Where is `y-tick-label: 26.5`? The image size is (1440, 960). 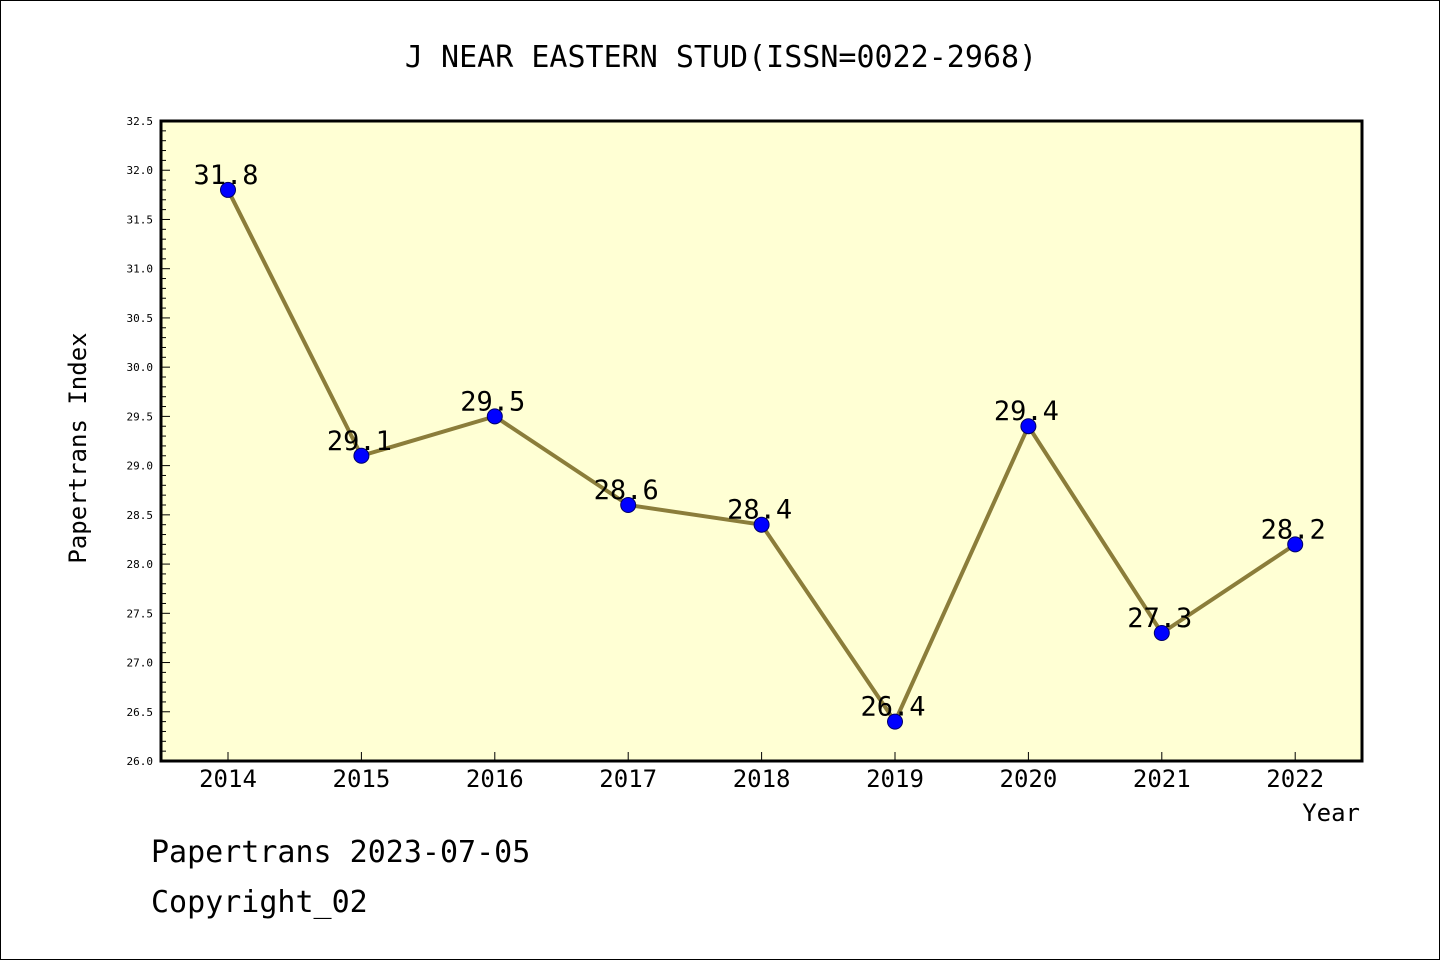 y-tick-label: 26.5 is located at coordinates (140, 712).